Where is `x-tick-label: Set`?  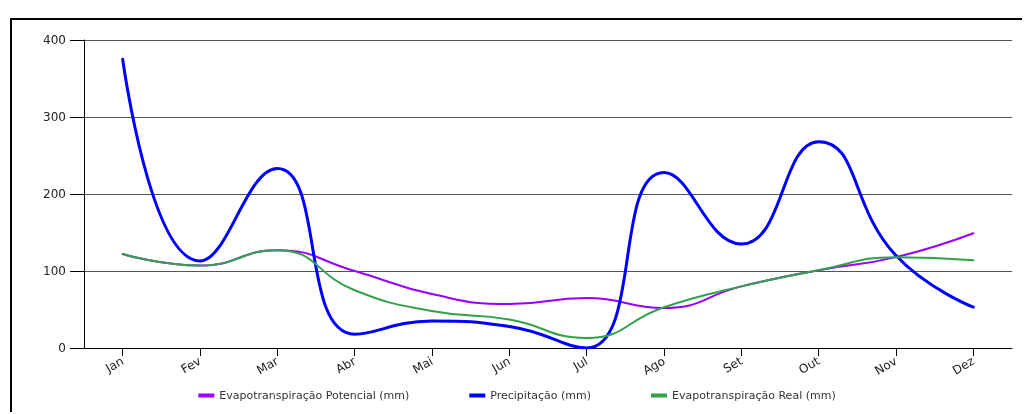 x-tick-label: Set is located at coordinates (733, 364).